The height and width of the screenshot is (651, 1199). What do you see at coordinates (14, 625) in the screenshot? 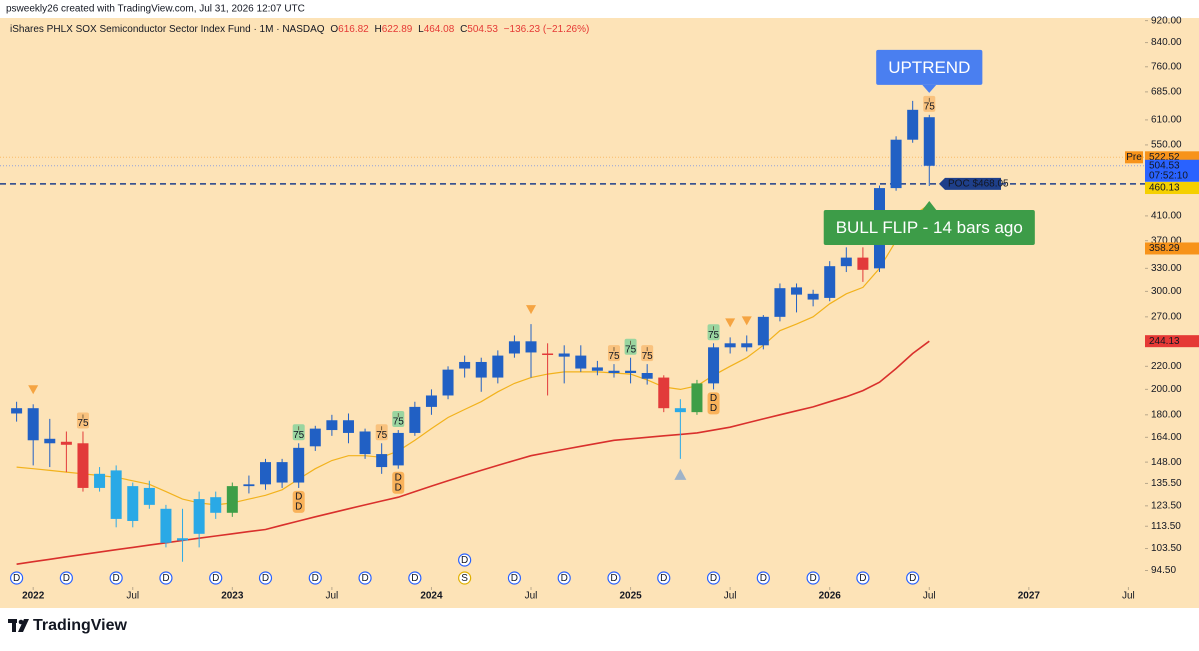
I see `logo-part` at bounding box center [14, 625].